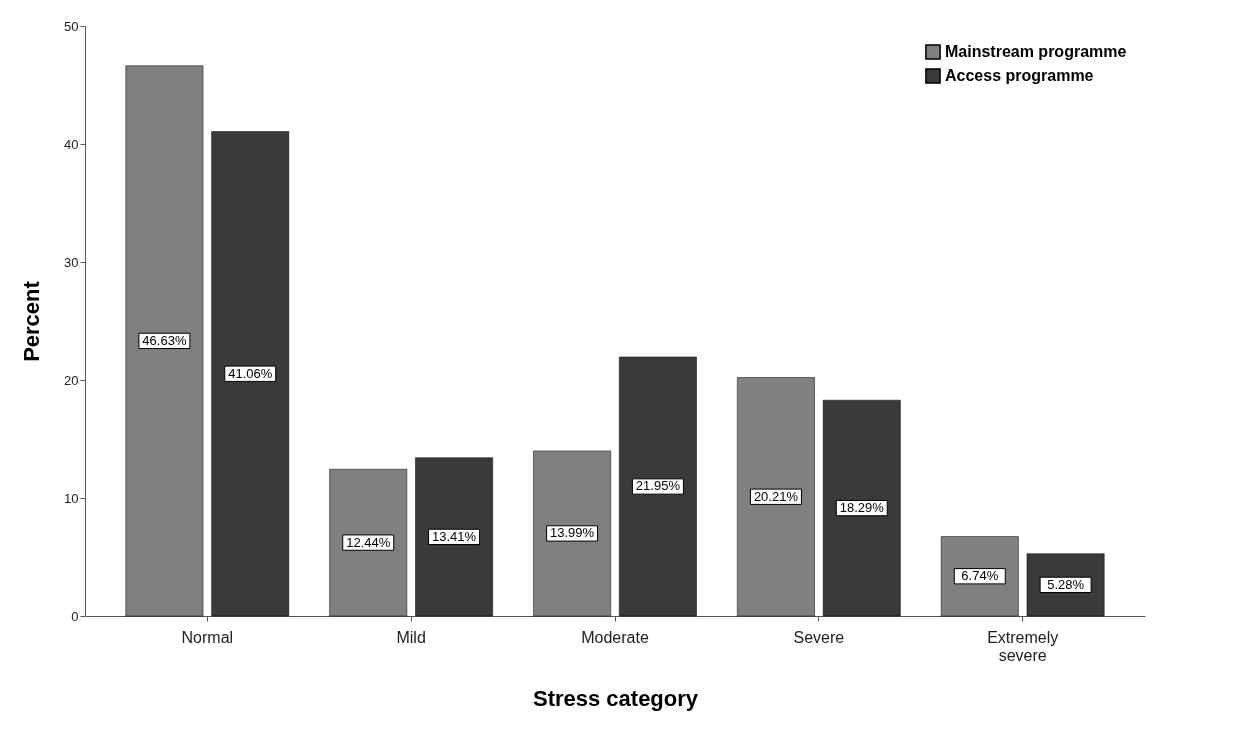  What do you see at coordinates (819, 637) in the screenshot?
I see `x-tick-label: Severe` at bounding box center [819, 637].